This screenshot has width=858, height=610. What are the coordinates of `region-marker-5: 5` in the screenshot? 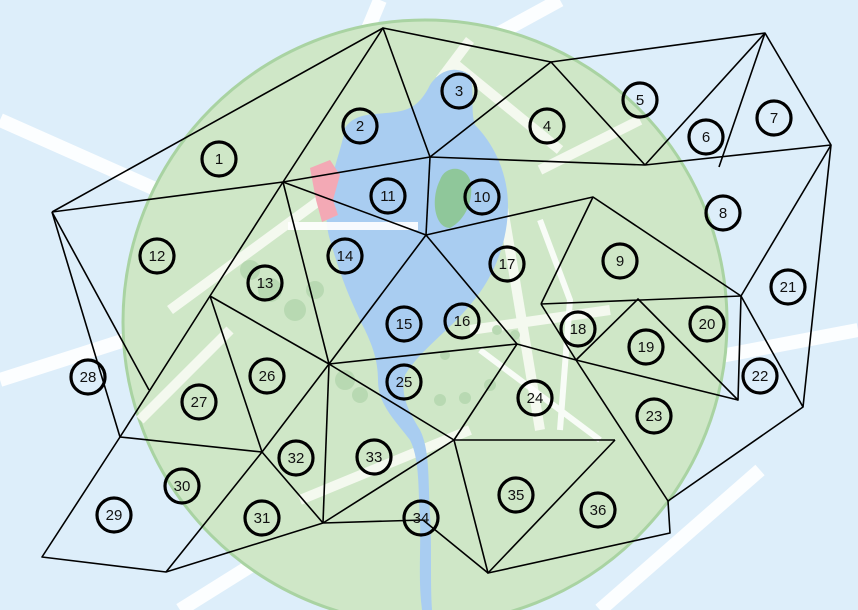 It's located at (640, 100).